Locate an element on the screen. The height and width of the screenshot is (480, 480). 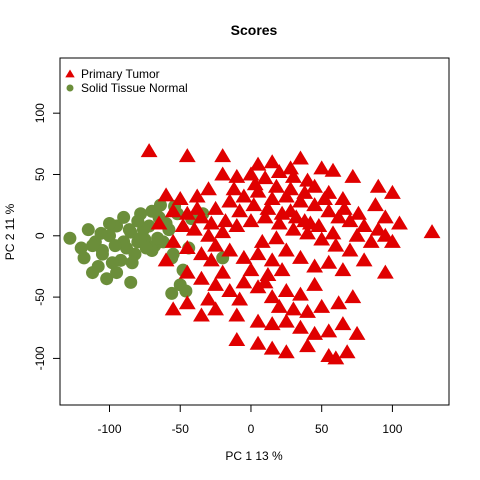
legend-label-primary-tumor: Primary Tumor is located at coordinates (120, 74).